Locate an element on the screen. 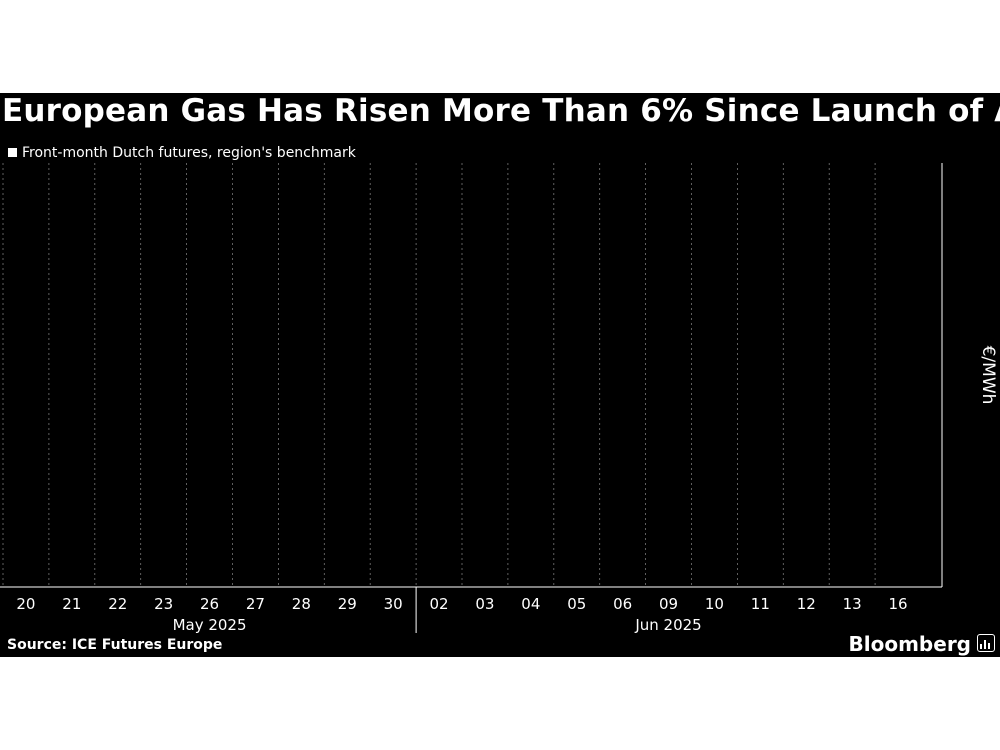 The image size is (1000, 750). x-tick-label: 27 is located at coordinates (255, 604).